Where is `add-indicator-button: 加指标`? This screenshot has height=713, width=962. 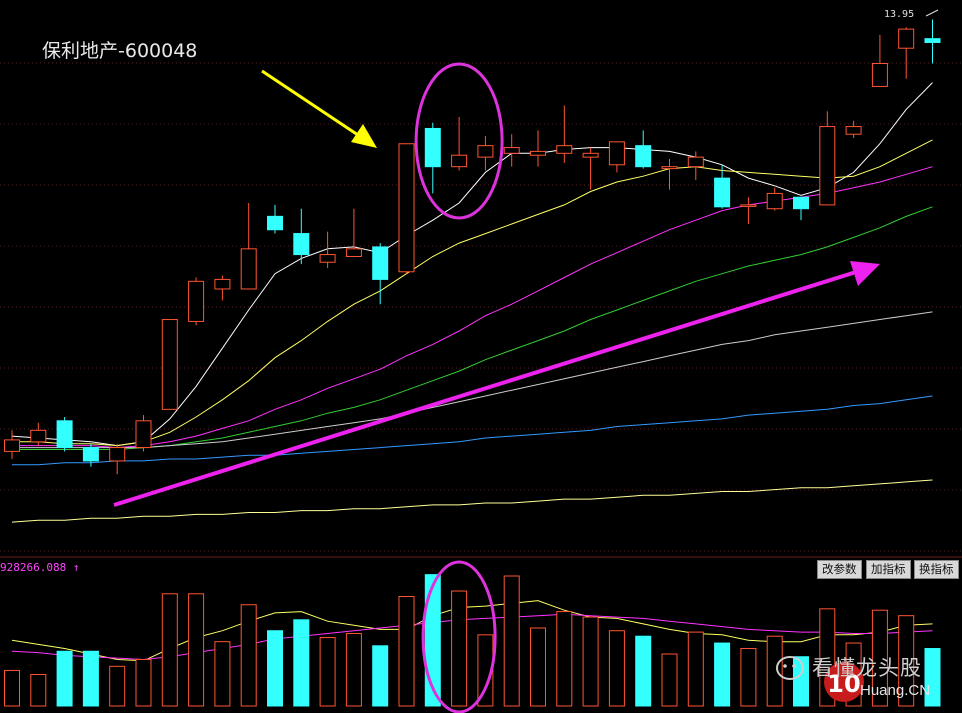
add-indicator-button: 加指标 is located at coordinates (888, 569).